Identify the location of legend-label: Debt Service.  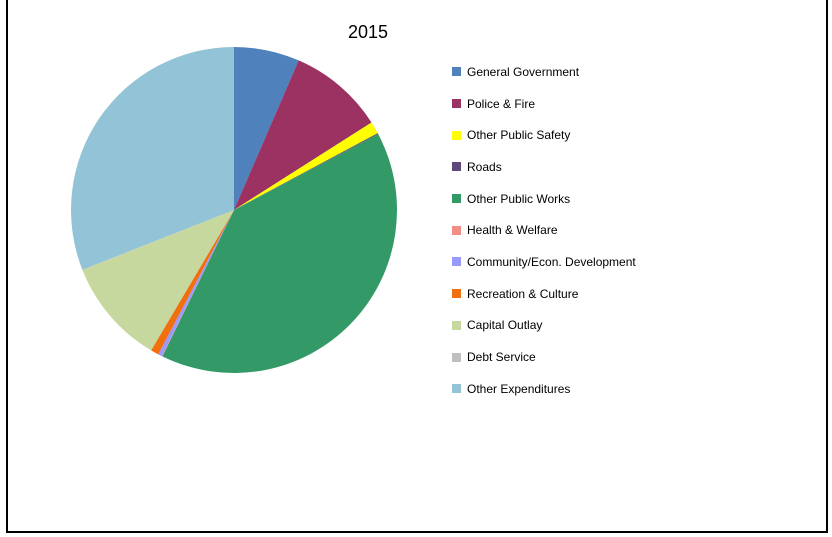
(501, 357).